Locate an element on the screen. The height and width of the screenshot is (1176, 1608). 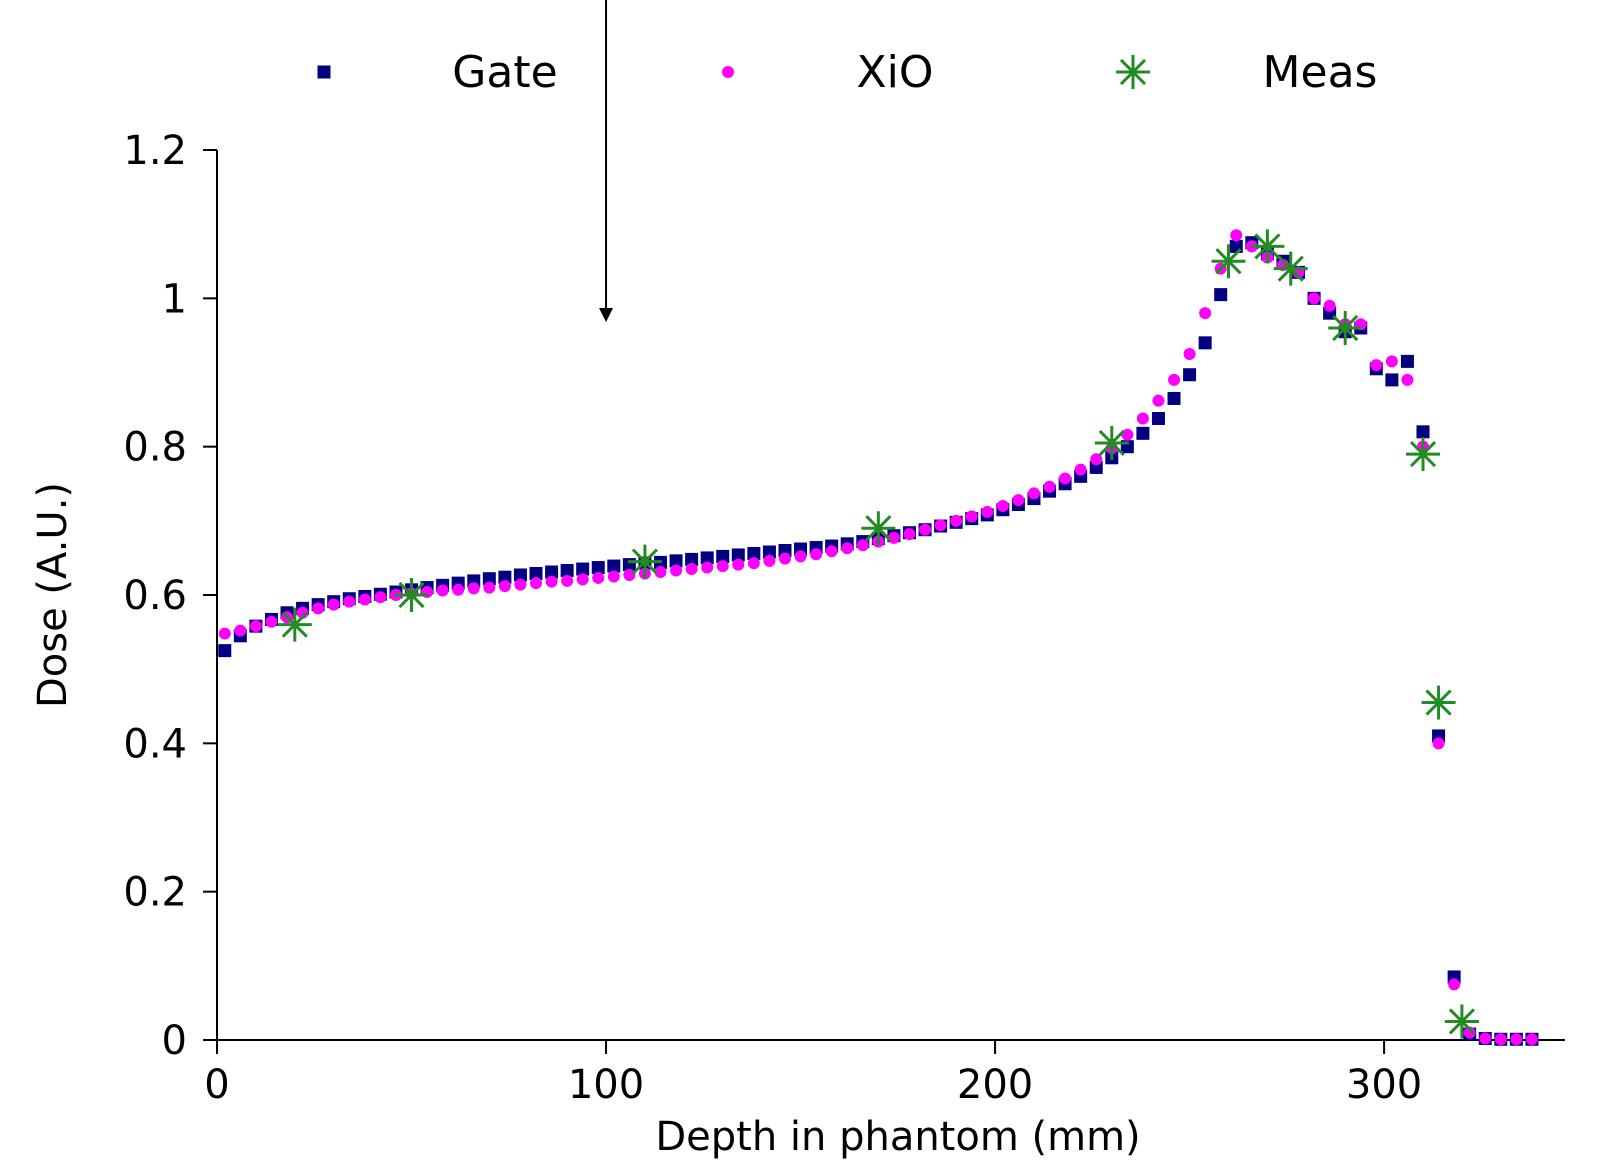
legend: Gate XiO Meas is located at coordinates (847, 72).